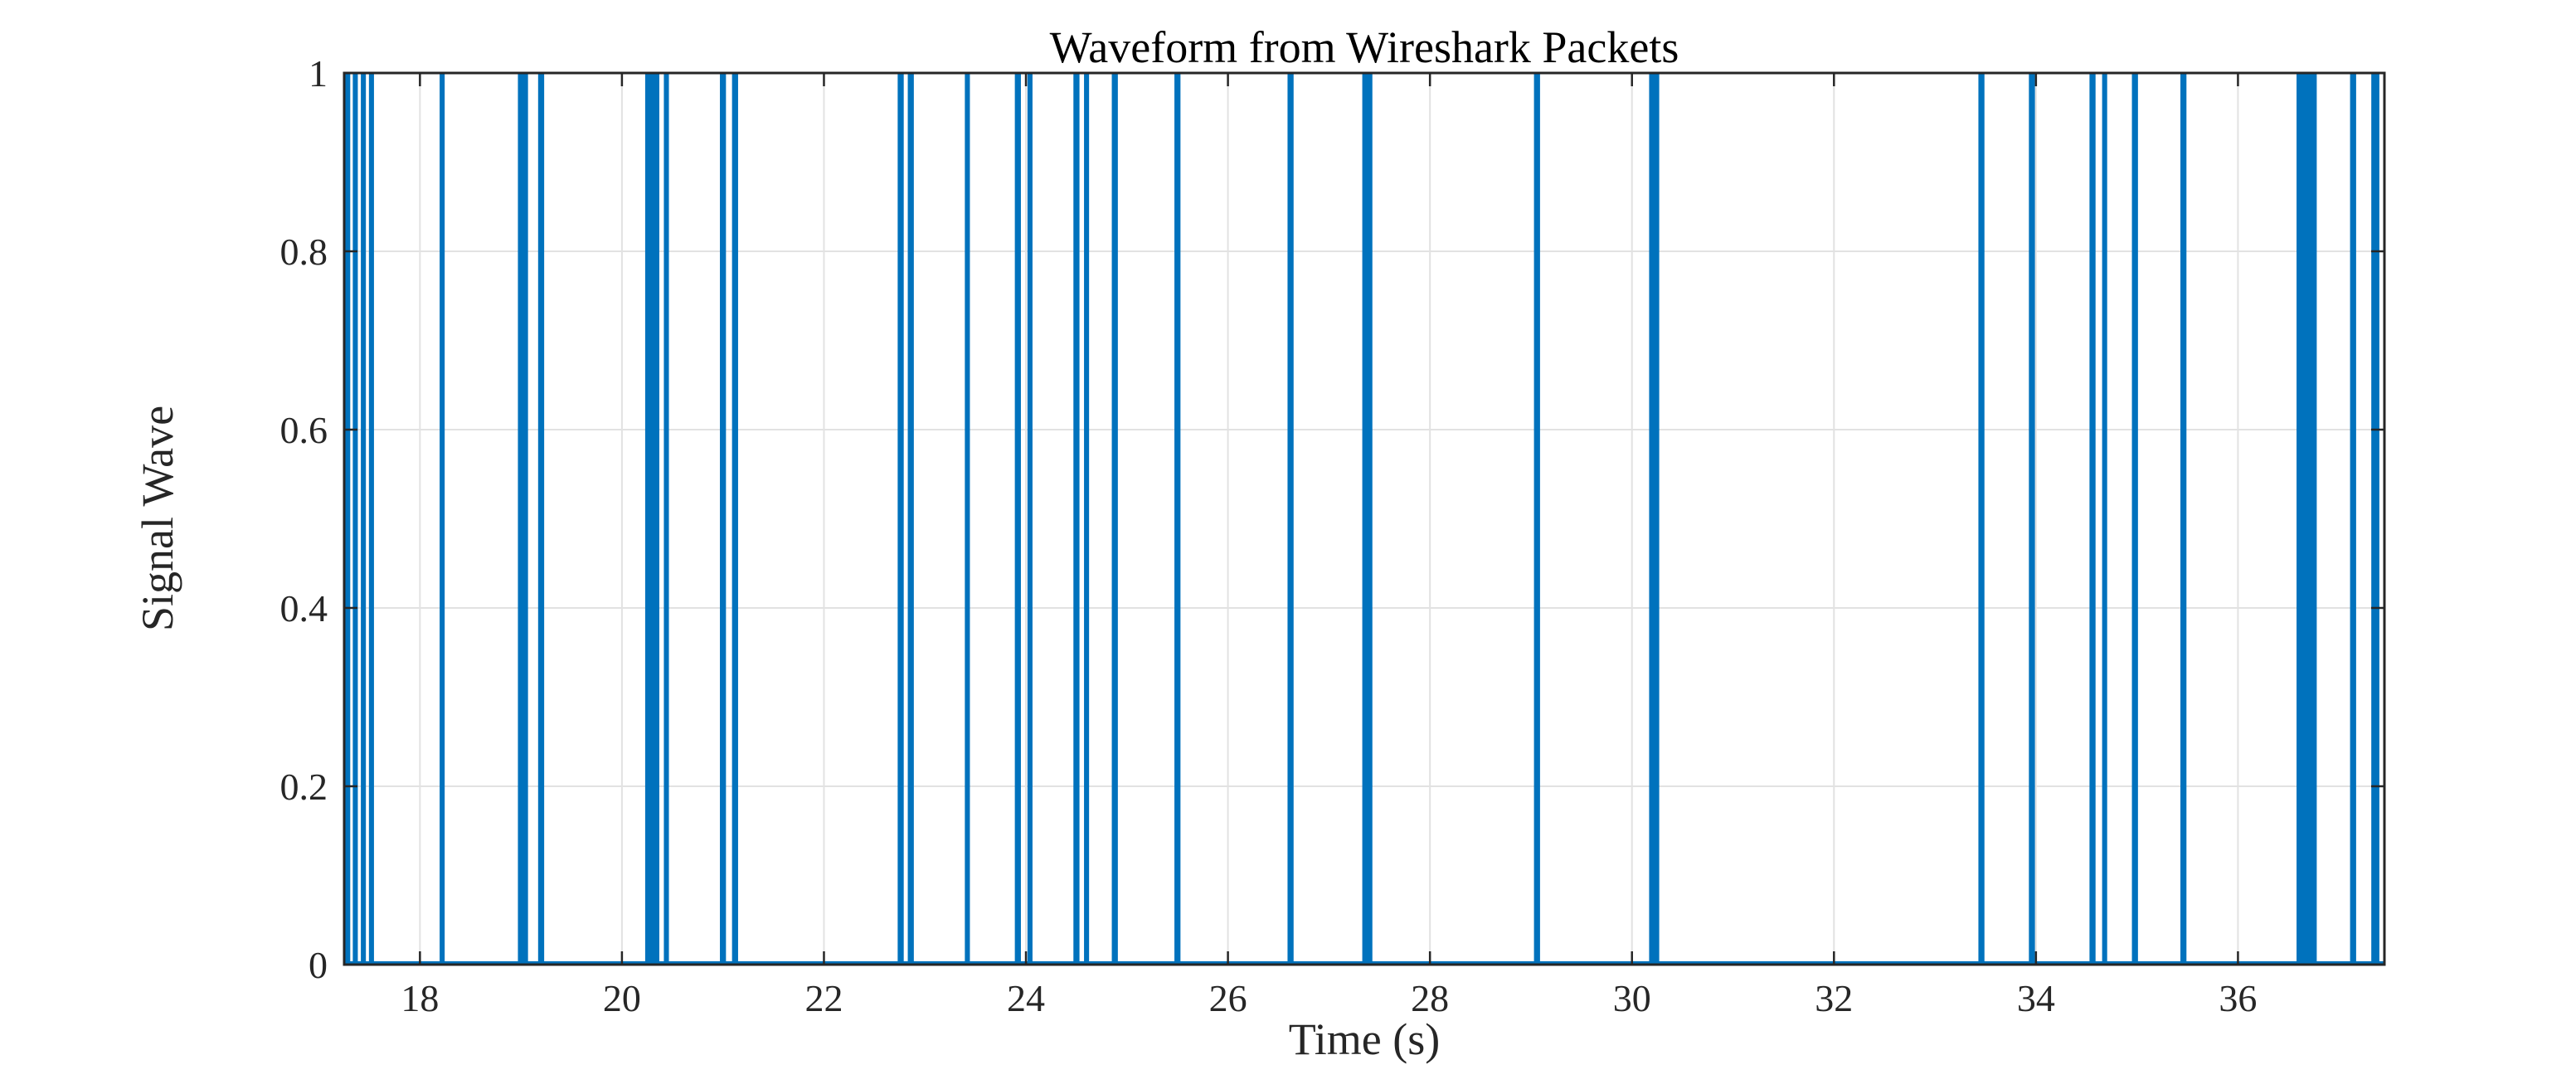 The image size is (2576, 1089). What do you see at coordinates (1026, 998) in the screenshot?
I see `x-tick-label: 24` at bounding box center [1026, 998].